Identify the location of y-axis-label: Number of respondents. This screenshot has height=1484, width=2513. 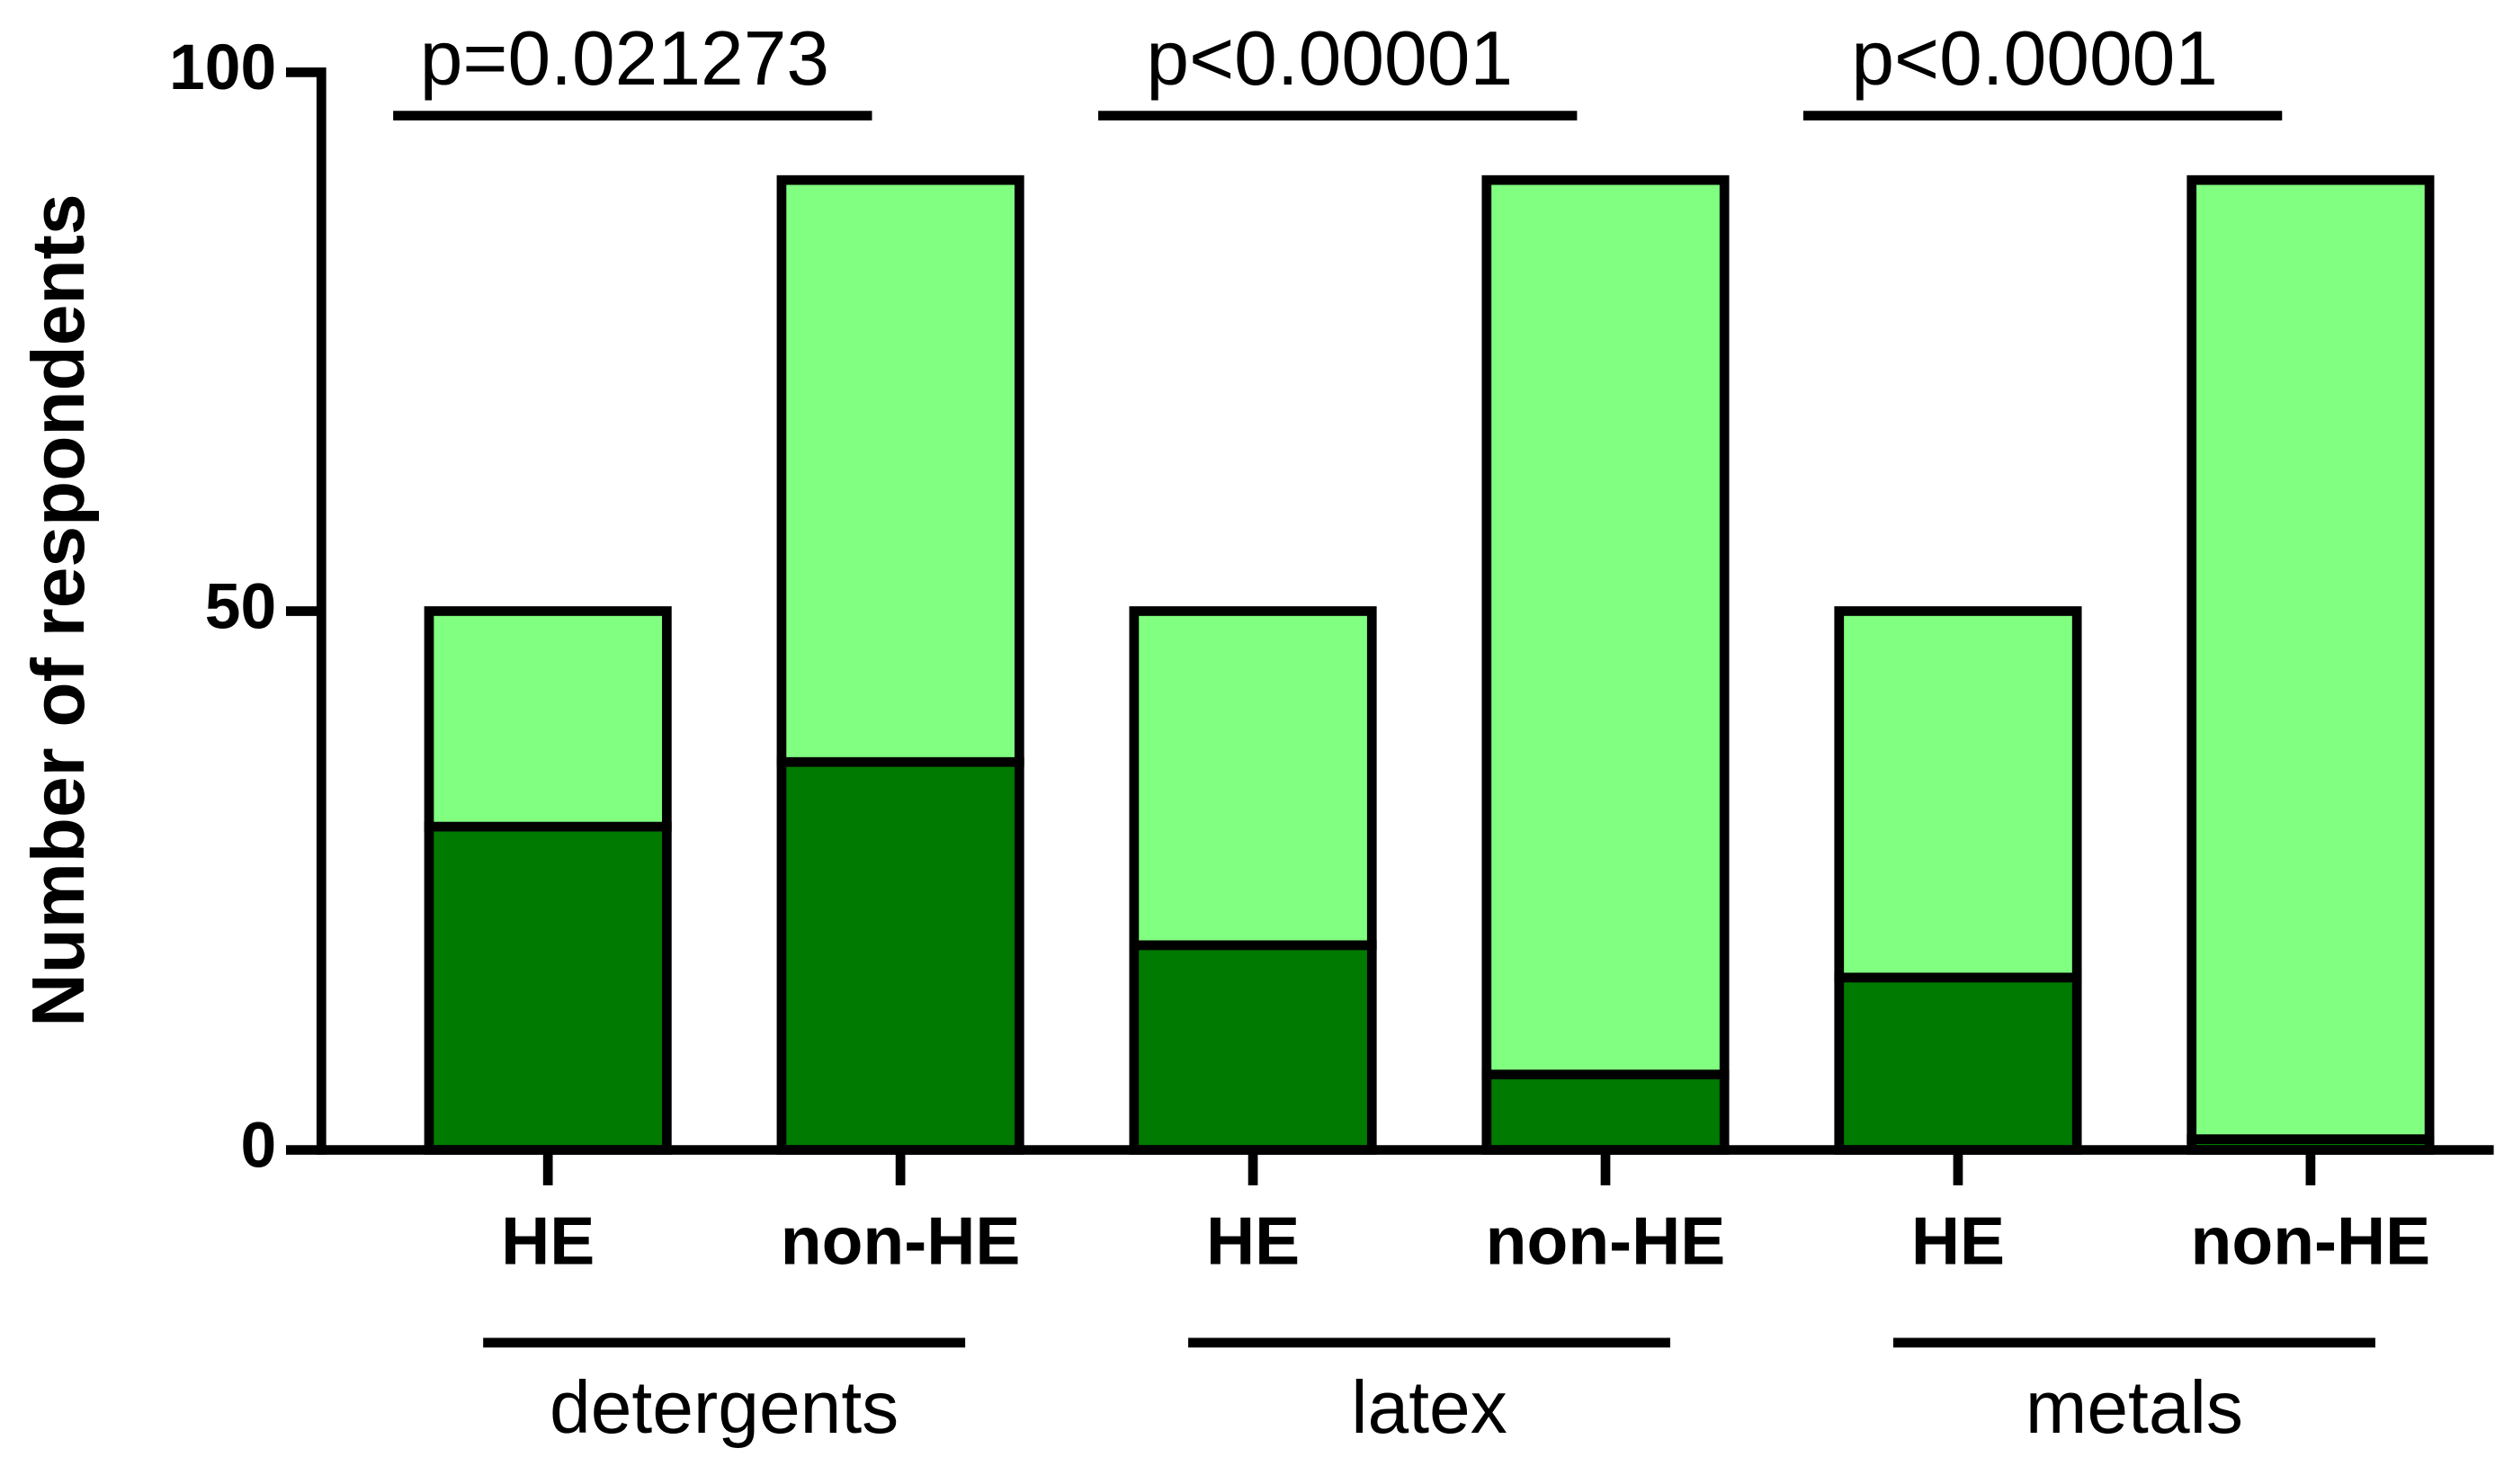
(59, 609).